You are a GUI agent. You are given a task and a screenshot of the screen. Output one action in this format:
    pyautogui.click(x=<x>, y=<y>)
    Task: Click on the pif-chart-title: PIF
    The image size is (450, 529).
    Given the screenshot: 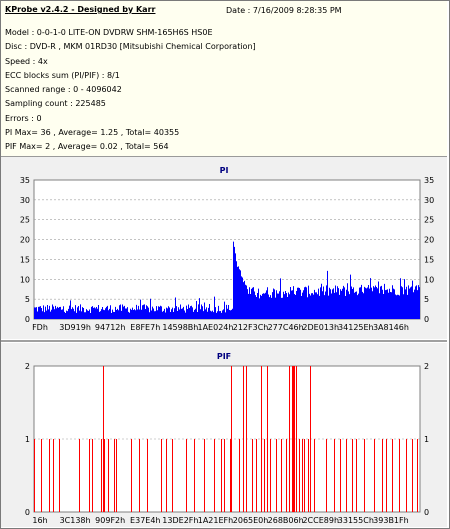 What is the action you would take?
    pyautogui.click(x=224, y=356)
    